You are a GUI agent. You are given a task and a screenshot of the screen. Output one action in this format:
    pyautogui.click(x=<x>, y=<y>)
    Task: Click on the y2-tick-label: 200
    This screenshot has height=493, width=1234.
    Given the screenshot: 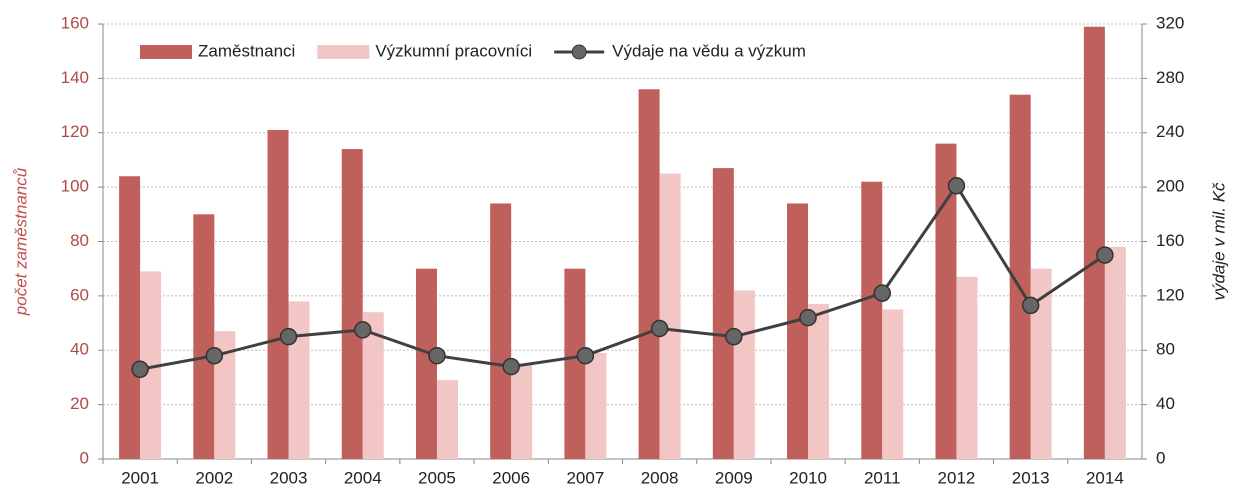 What is the action you would take?
    pyautogui.click(x=1170, y=186)
    